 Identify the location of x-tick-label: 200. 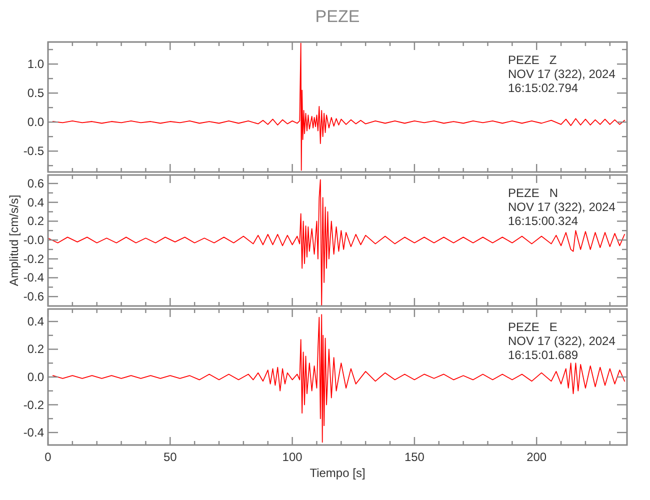
(536, 457).